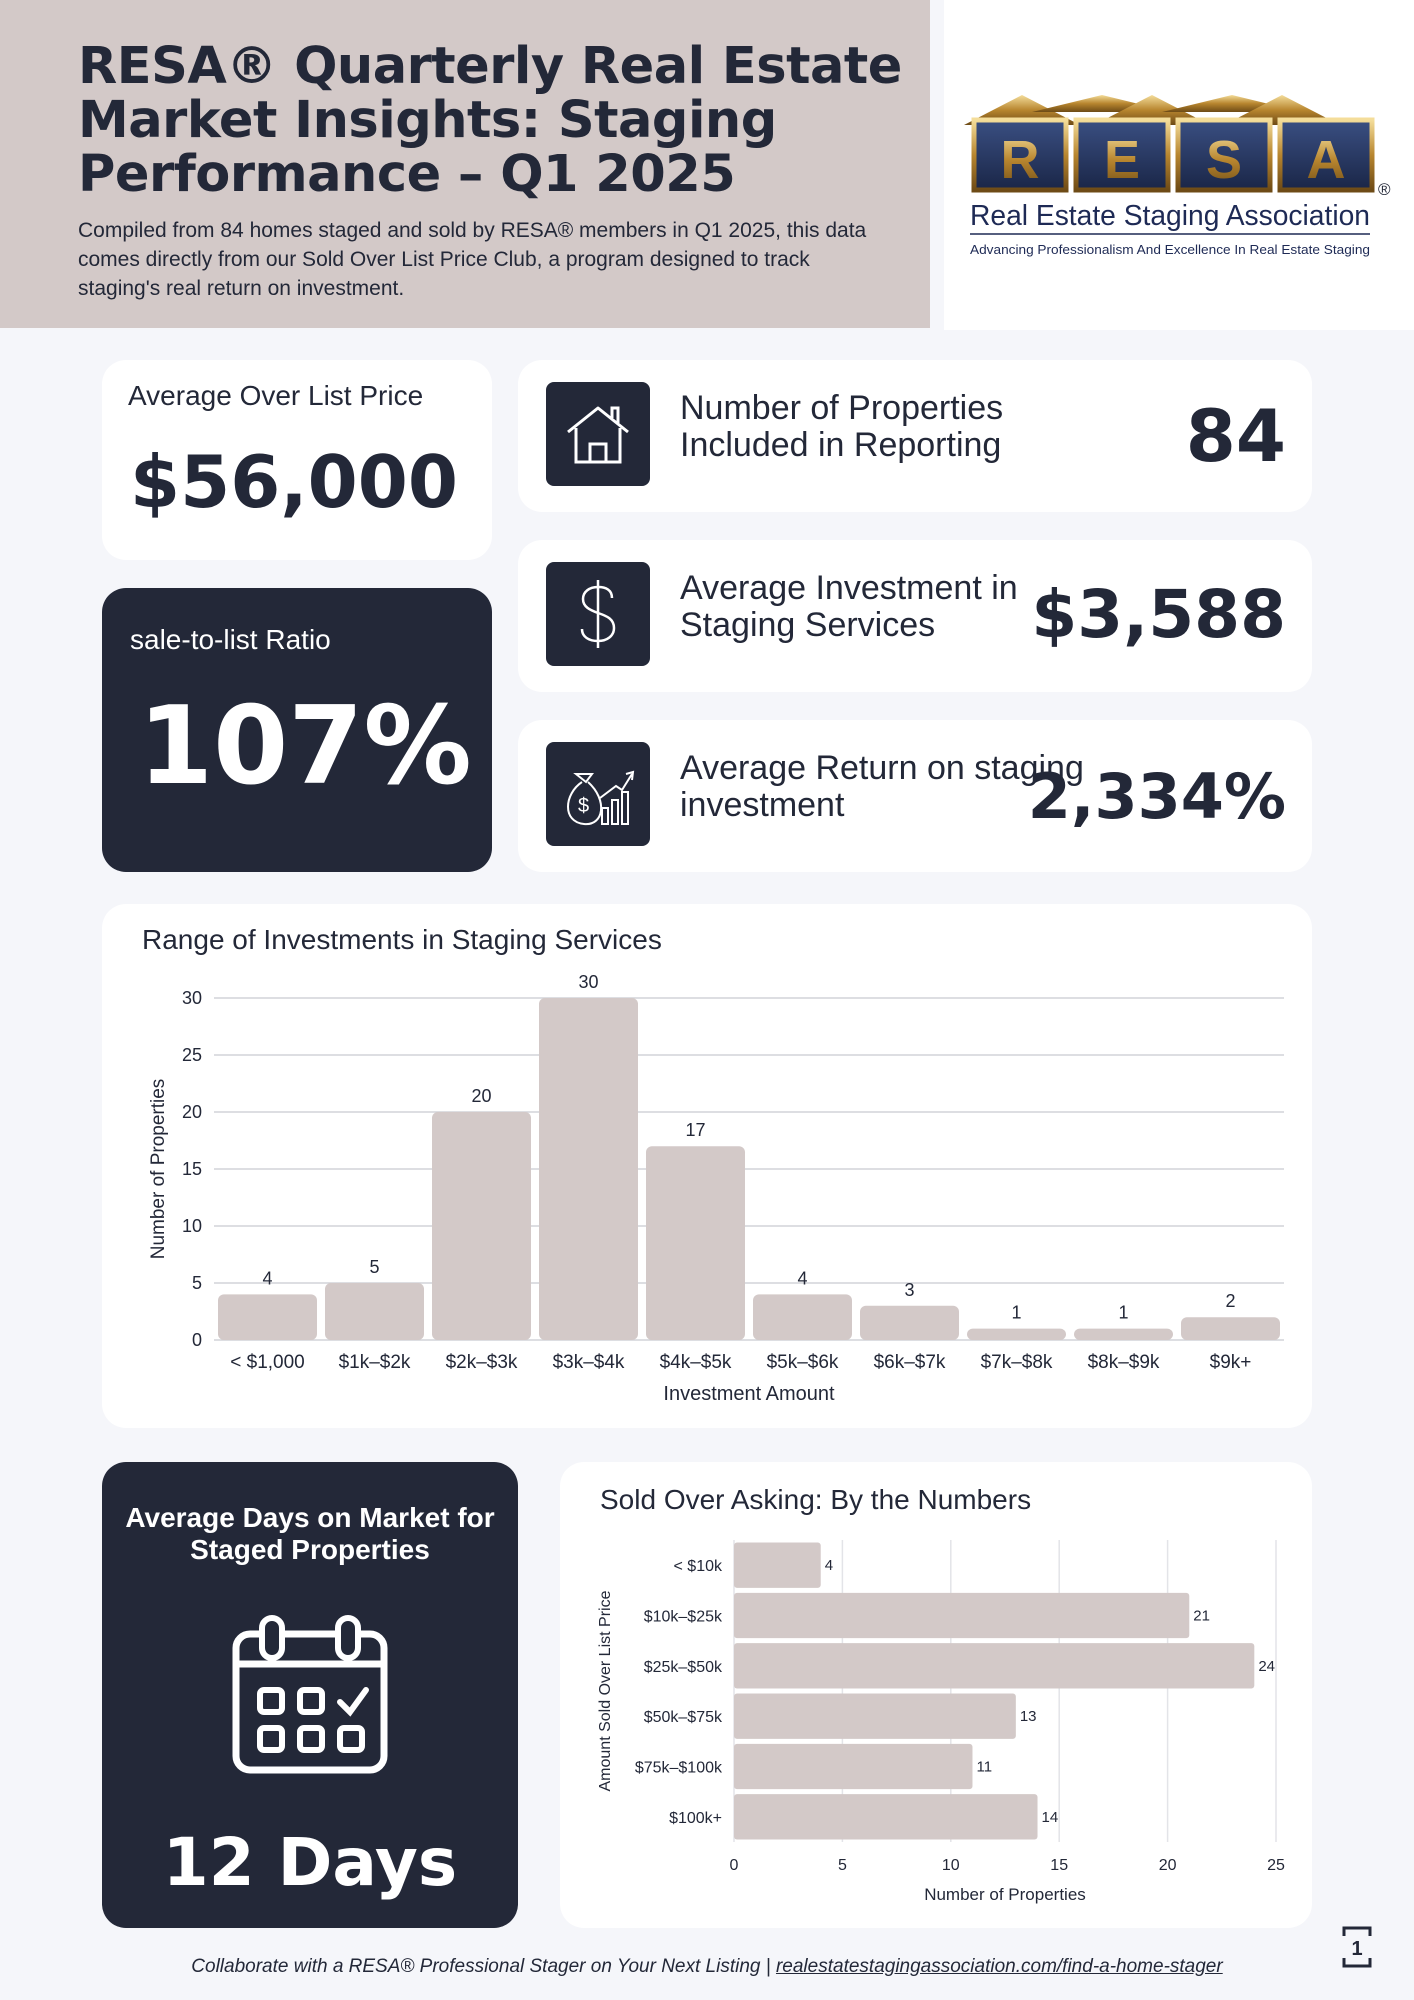 This screenshot has width=1414, height=2000. I want to click on bar-value-label: 2, so click(1230, 1301).